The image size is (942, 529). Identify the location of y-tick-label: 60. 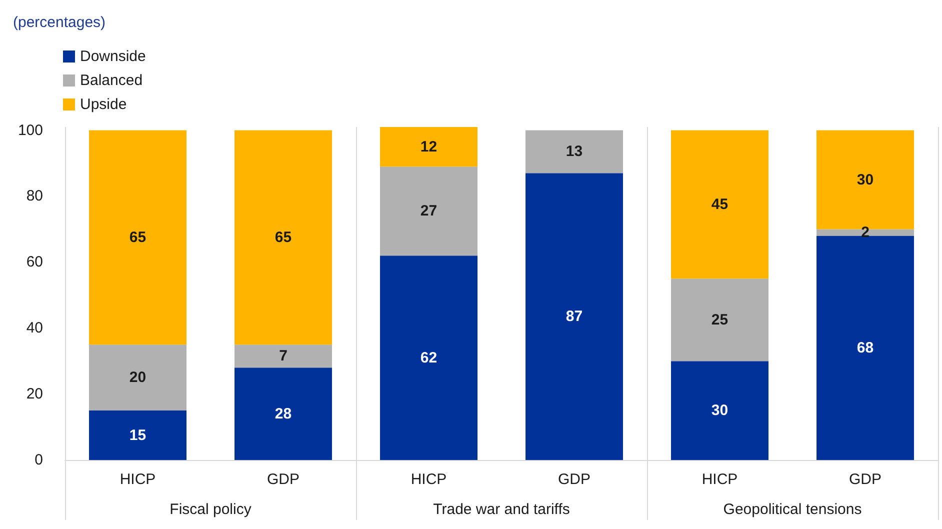
(34, 262).